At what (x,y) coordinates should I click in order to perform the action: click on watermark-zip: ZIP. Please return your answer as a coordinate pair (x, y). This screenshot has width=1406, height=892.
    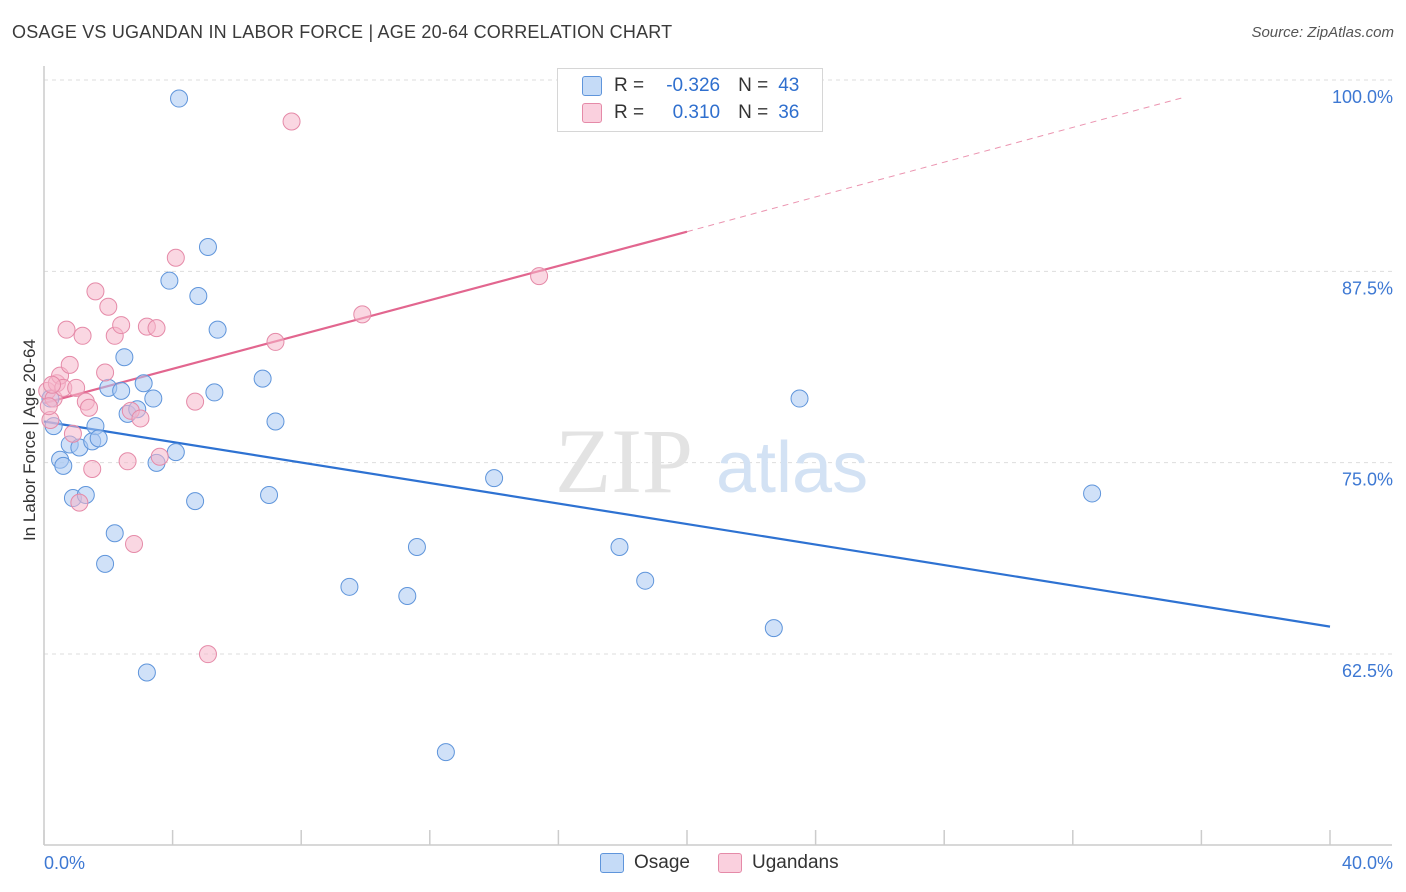
    Looking at the image, I should click on (624, 461).